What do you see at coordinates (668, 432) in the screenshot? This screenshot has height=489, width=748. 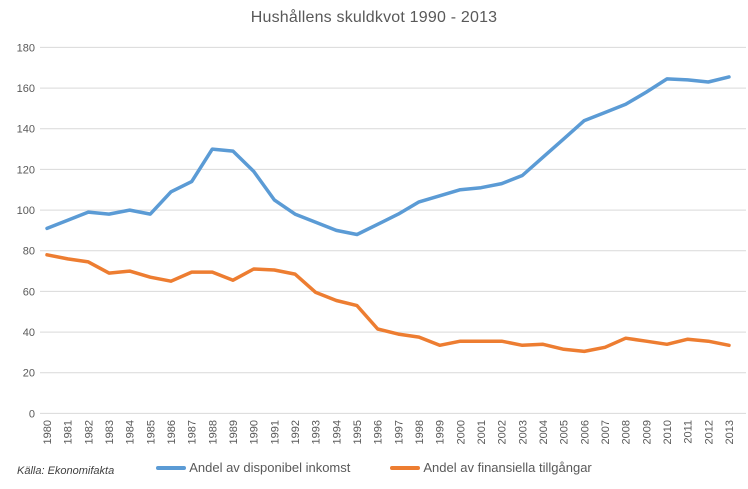 I see `x-axis-tick-label: 2010` at bounding box center [668, 432].